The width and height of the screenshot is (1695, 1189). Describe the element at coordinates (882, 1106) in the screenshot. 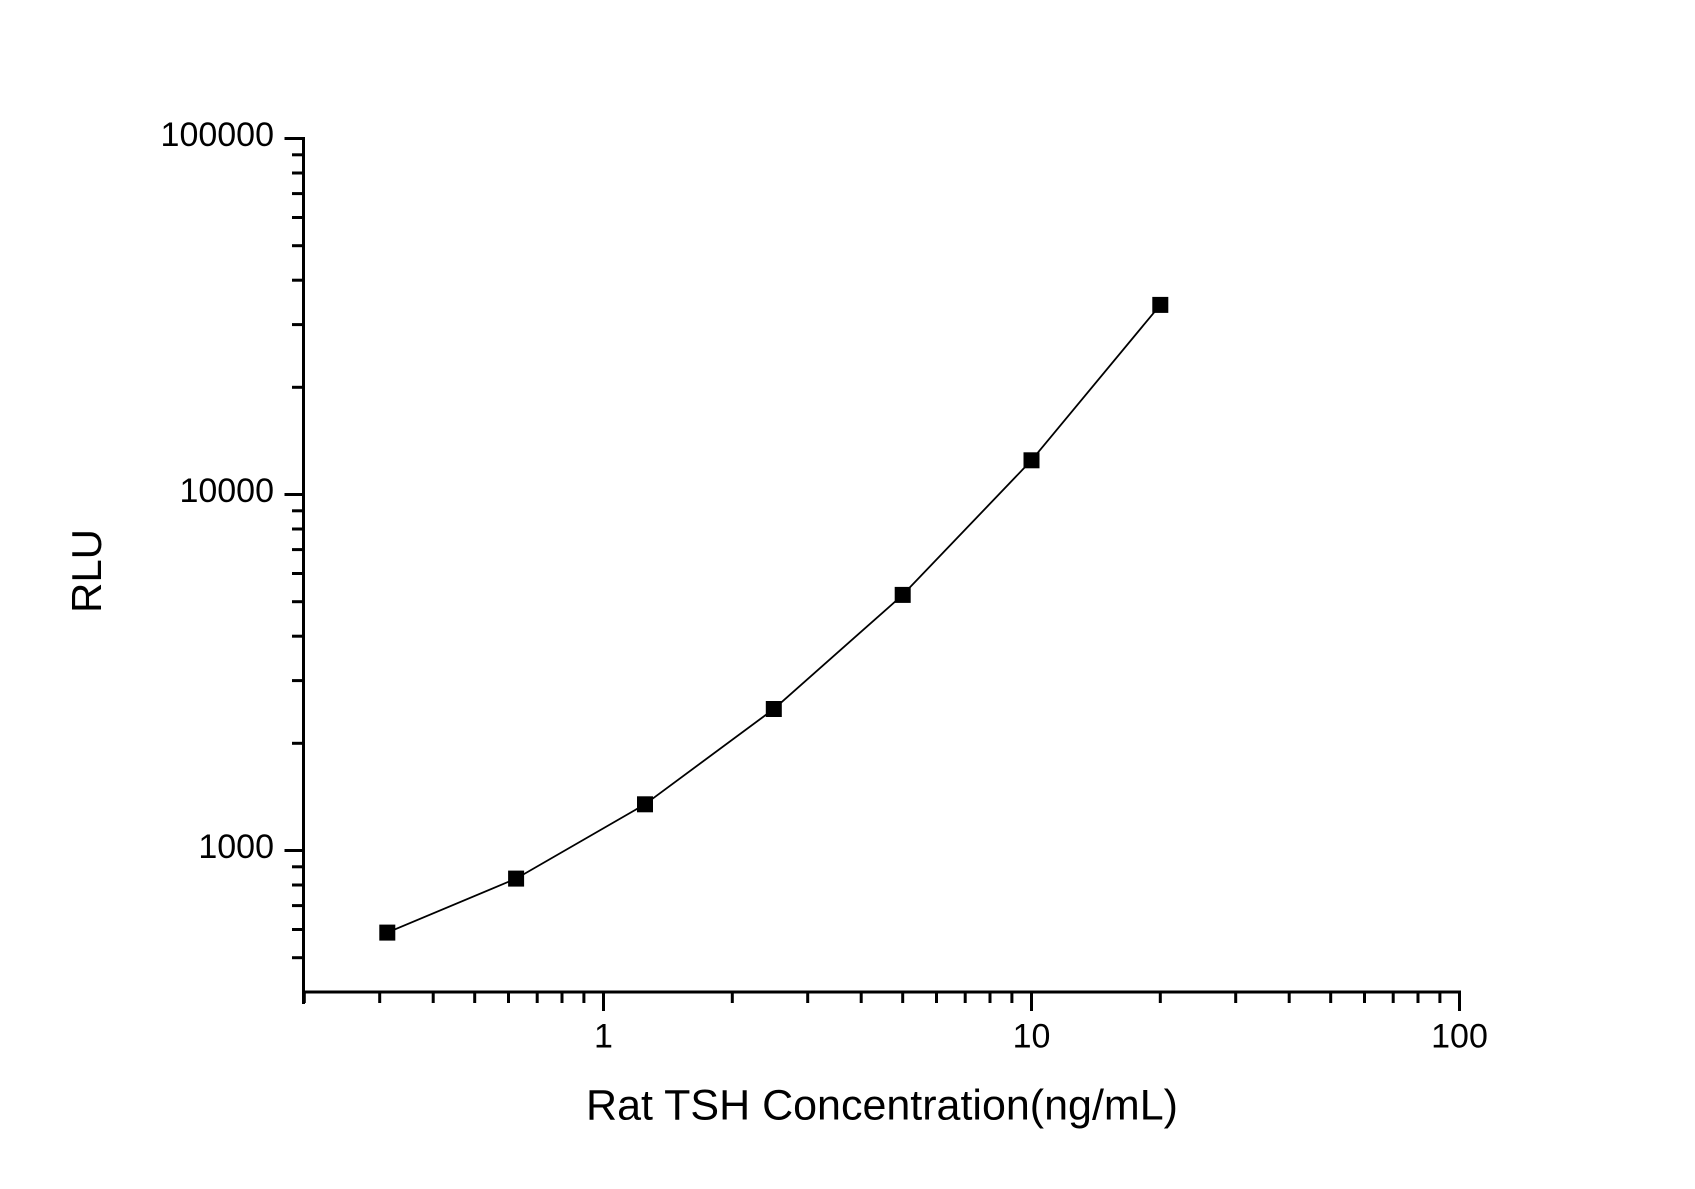

I see `svg-text: Rat TSH Concentration(ng/mL)` at that location.